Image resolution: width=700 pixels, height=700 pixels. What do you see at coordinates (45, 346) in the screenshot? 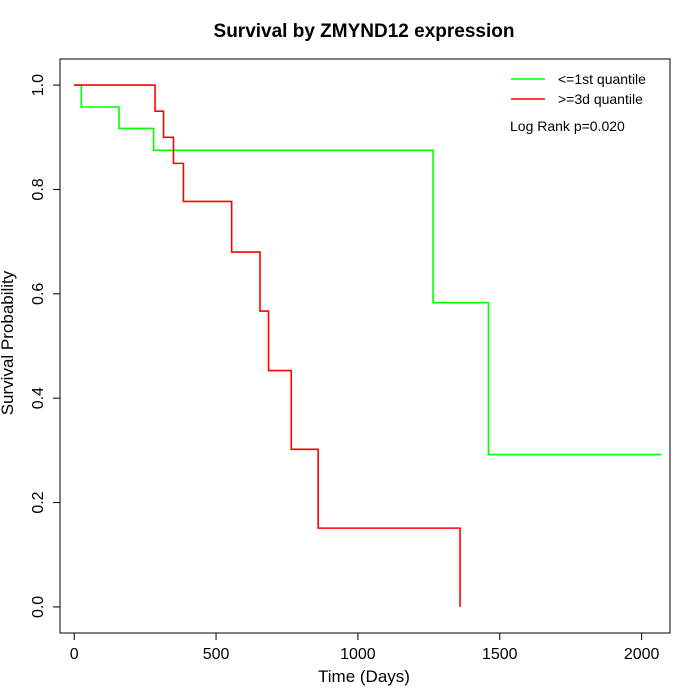
I see `y-axis: 0.0 0.2 0.4 0.6 0.8 1.0` at bounding box center [45, 346].